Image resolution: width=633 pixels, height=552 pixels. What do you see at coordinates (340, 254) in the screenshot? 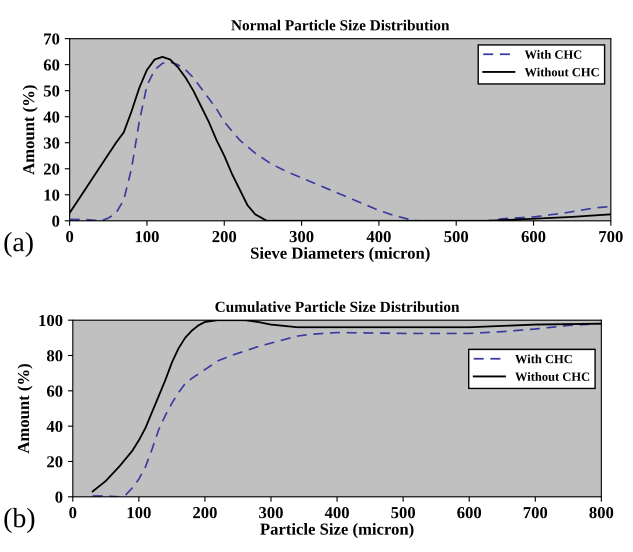
I see `x-axis-title: Sieve Diameters (micron)` at bounding box center [340, 254].